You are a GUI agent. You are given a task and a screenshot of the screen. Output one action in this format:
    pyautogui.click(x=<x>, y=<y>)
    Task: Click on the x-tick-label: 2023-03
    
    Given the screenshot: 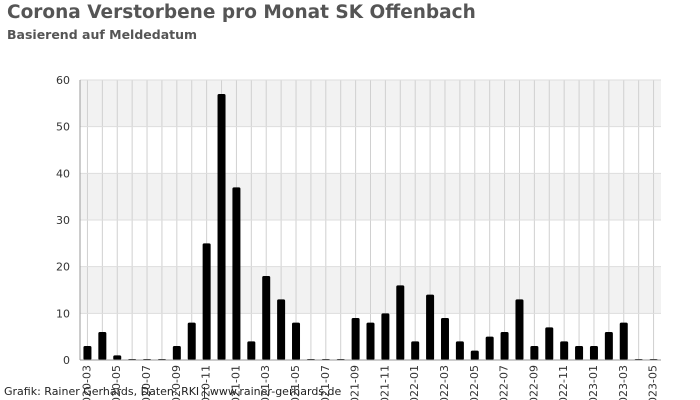 What is the action you would take?
    pyautogui.click(x=623, y=382)
    